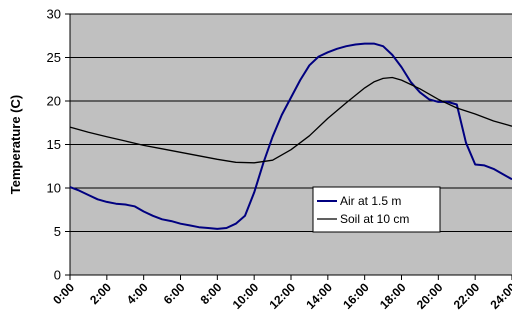 The width and height of the screenshot is (512, 323). Describe the element at coordinates (319, 296) in the screenshot. I see `x-tick-label: 14:00` at that location.